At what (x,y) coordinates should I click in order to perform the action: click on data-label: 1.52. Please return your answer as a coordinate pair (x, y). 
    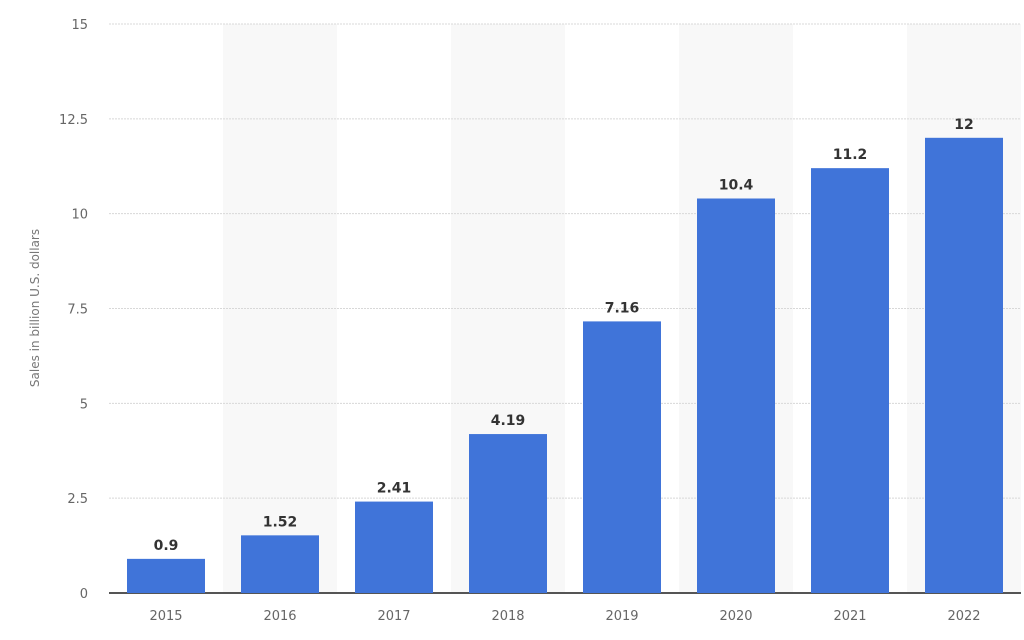
    Looking at the image, I should click on (280, 522).